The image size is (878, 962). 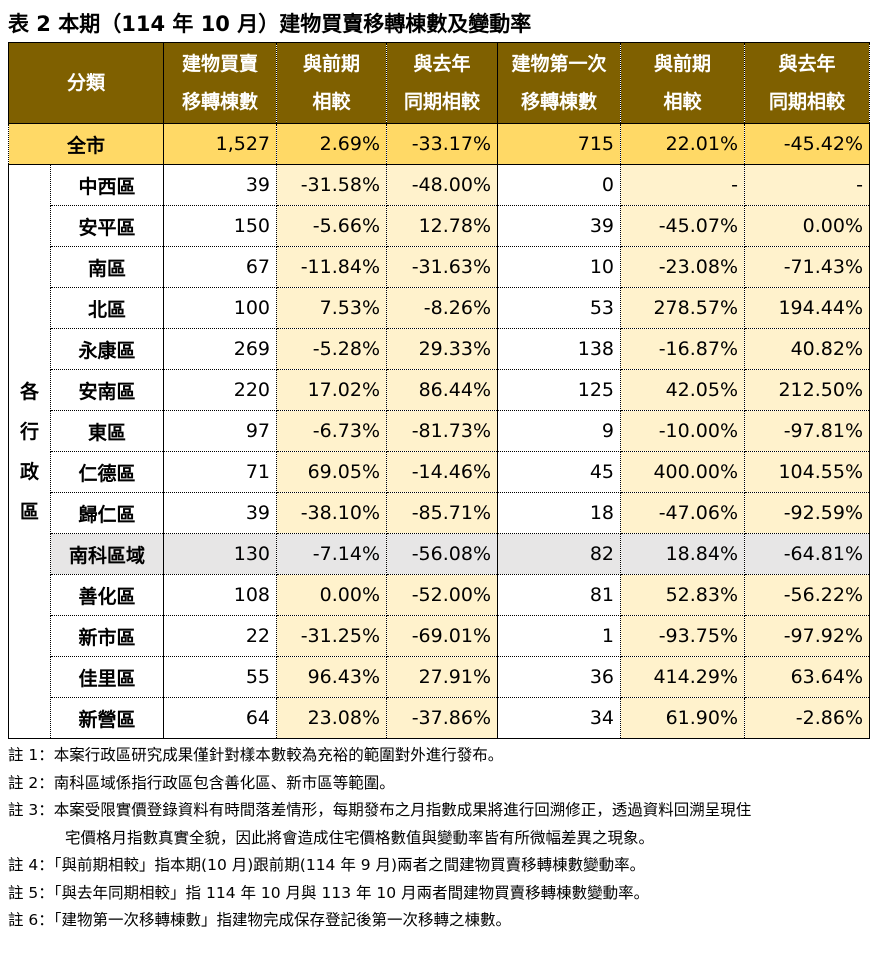 What do you see at coordinates (332, 267) in the screenshot?
I see `value-cell: -11.84%` at bounding box center [332, 267].